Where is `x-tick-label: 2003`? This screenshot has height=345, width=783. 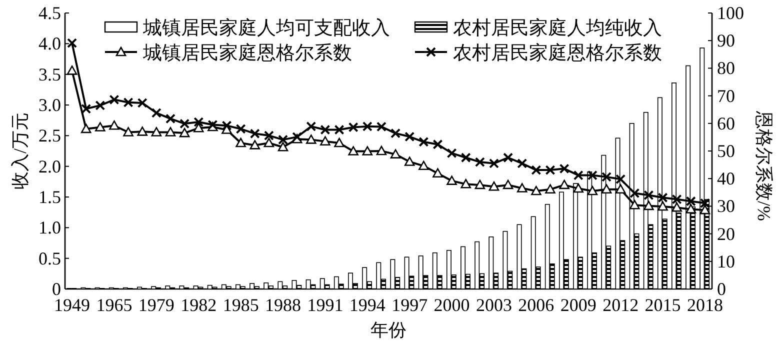
x-tick-label: 2003 is located at coordinates (494, 305).